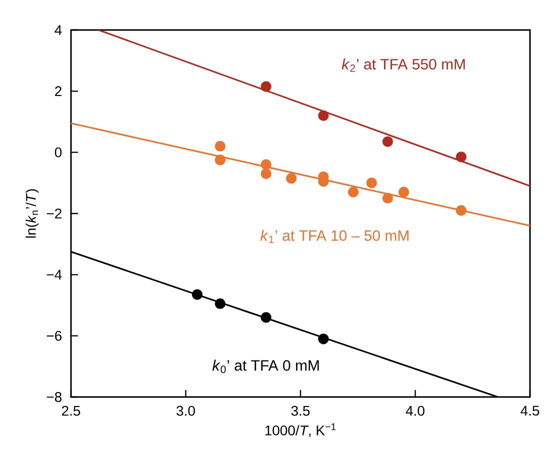 The height and width of the screenshot is (466, 548). What do you see at coordinates (334, 237) in the screenshot?
I see `text: k$_{1}$’ at TFA 10 – 50 mM` at bounding box center [334, 237].